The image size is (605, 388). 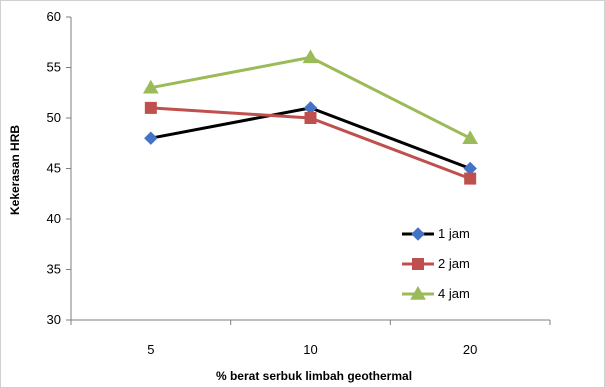 I want to click on x-axis-ticks: 5 10 20, so click(x=310, y=338).